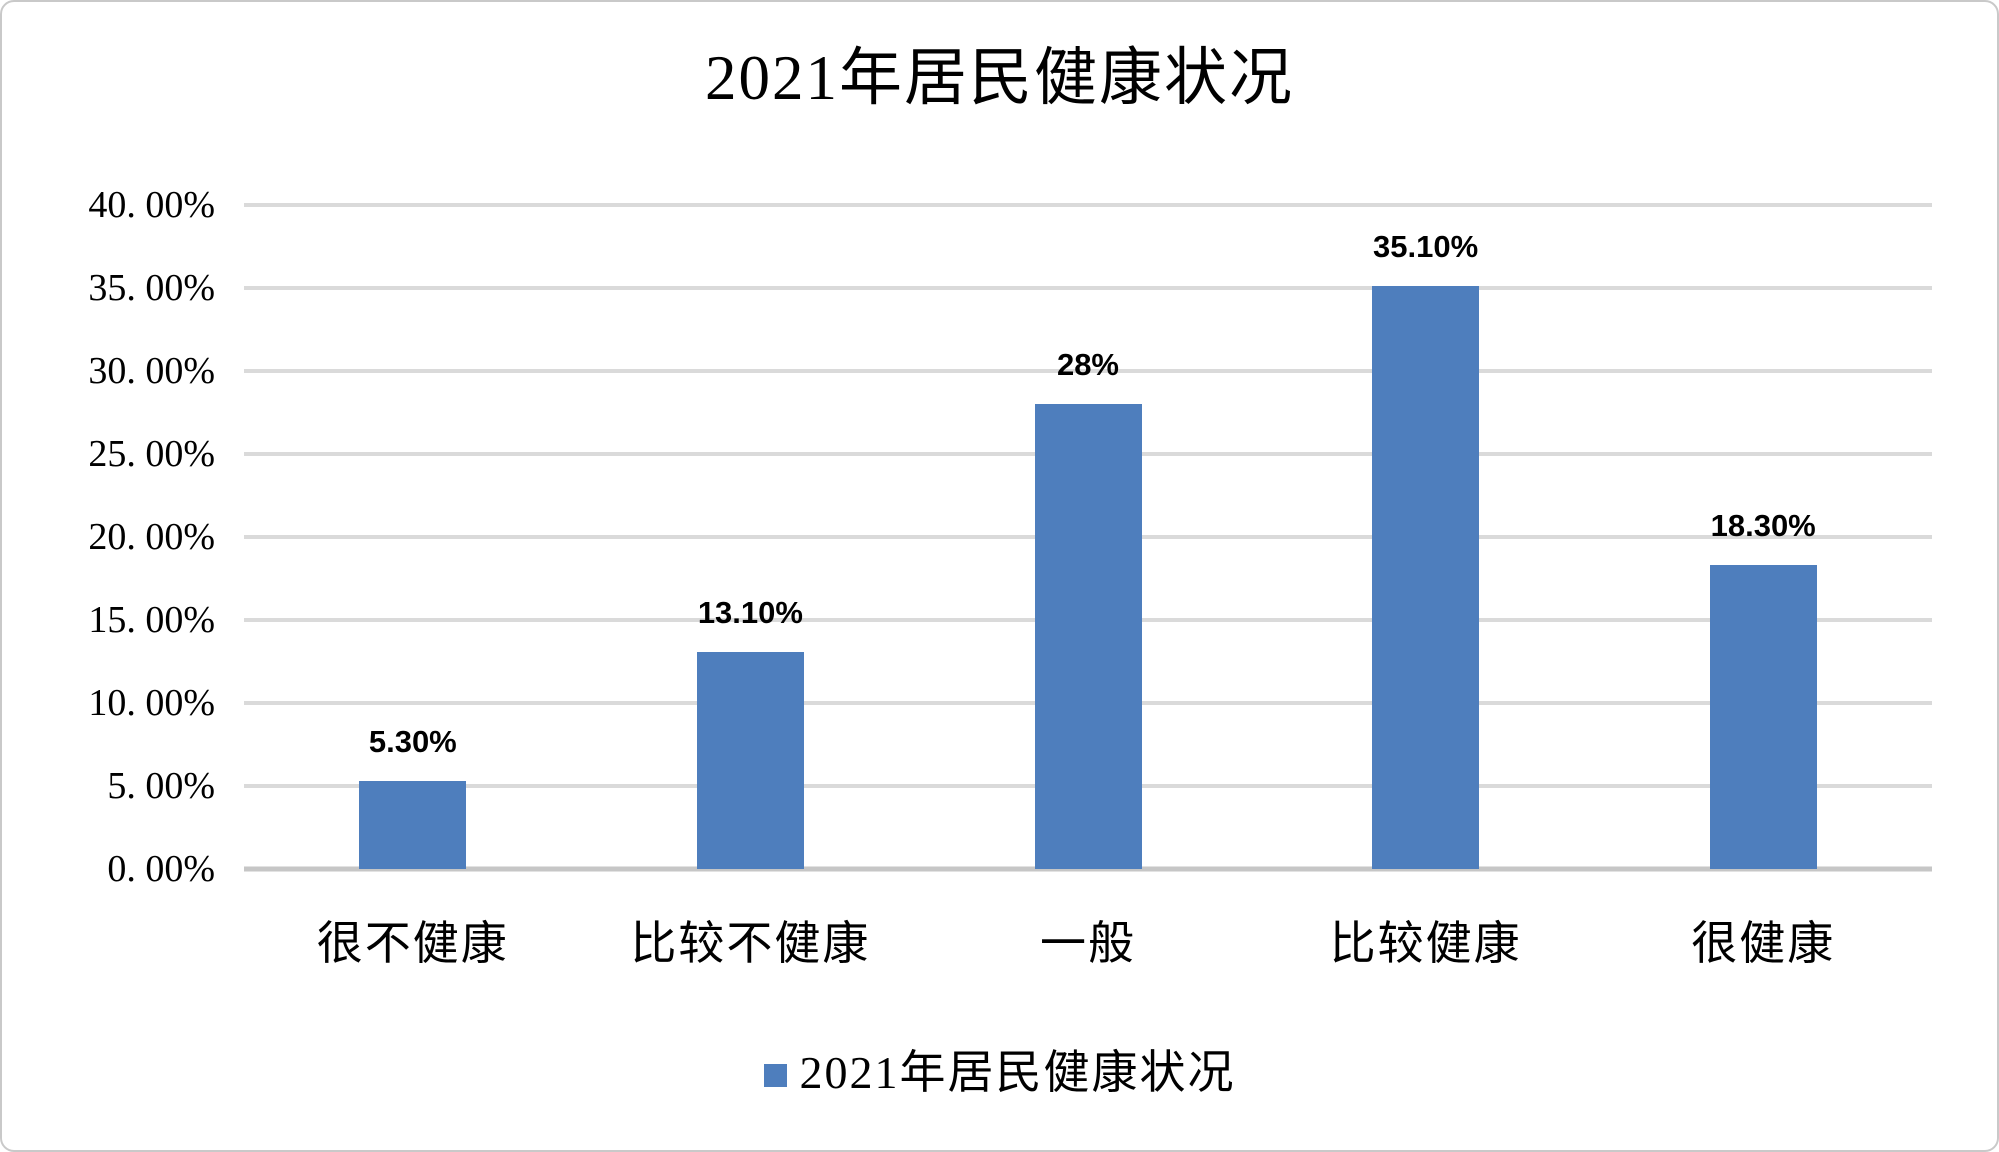 This screenshot has height=1152, width=1999. What do you see at coordinates (151, 371) in the screenshot?
I see `y-axis-tick-label: 30. 00%` at bounding box center [151, 371].